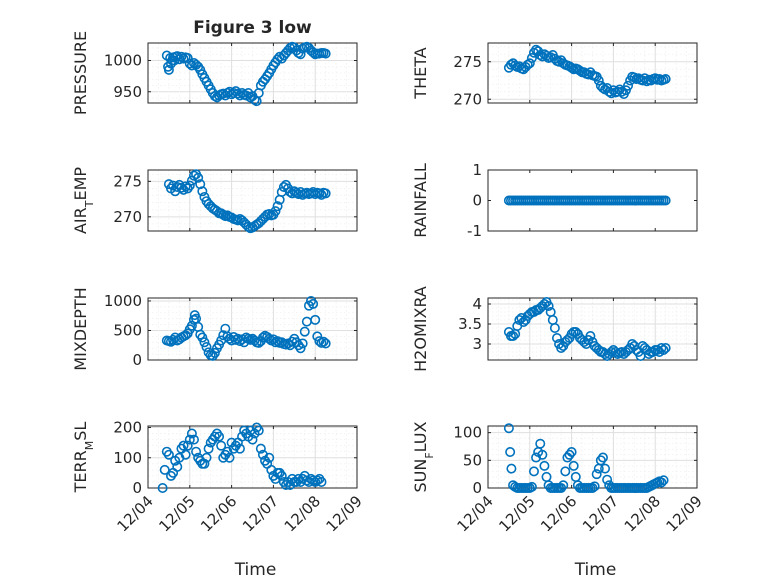 The height and width of the screenshot is (583, 778). What do you see at coordinates (642, 513) in the screenshot?
I see `x-tick-label: 12/08` at bounding box center [642, 513].